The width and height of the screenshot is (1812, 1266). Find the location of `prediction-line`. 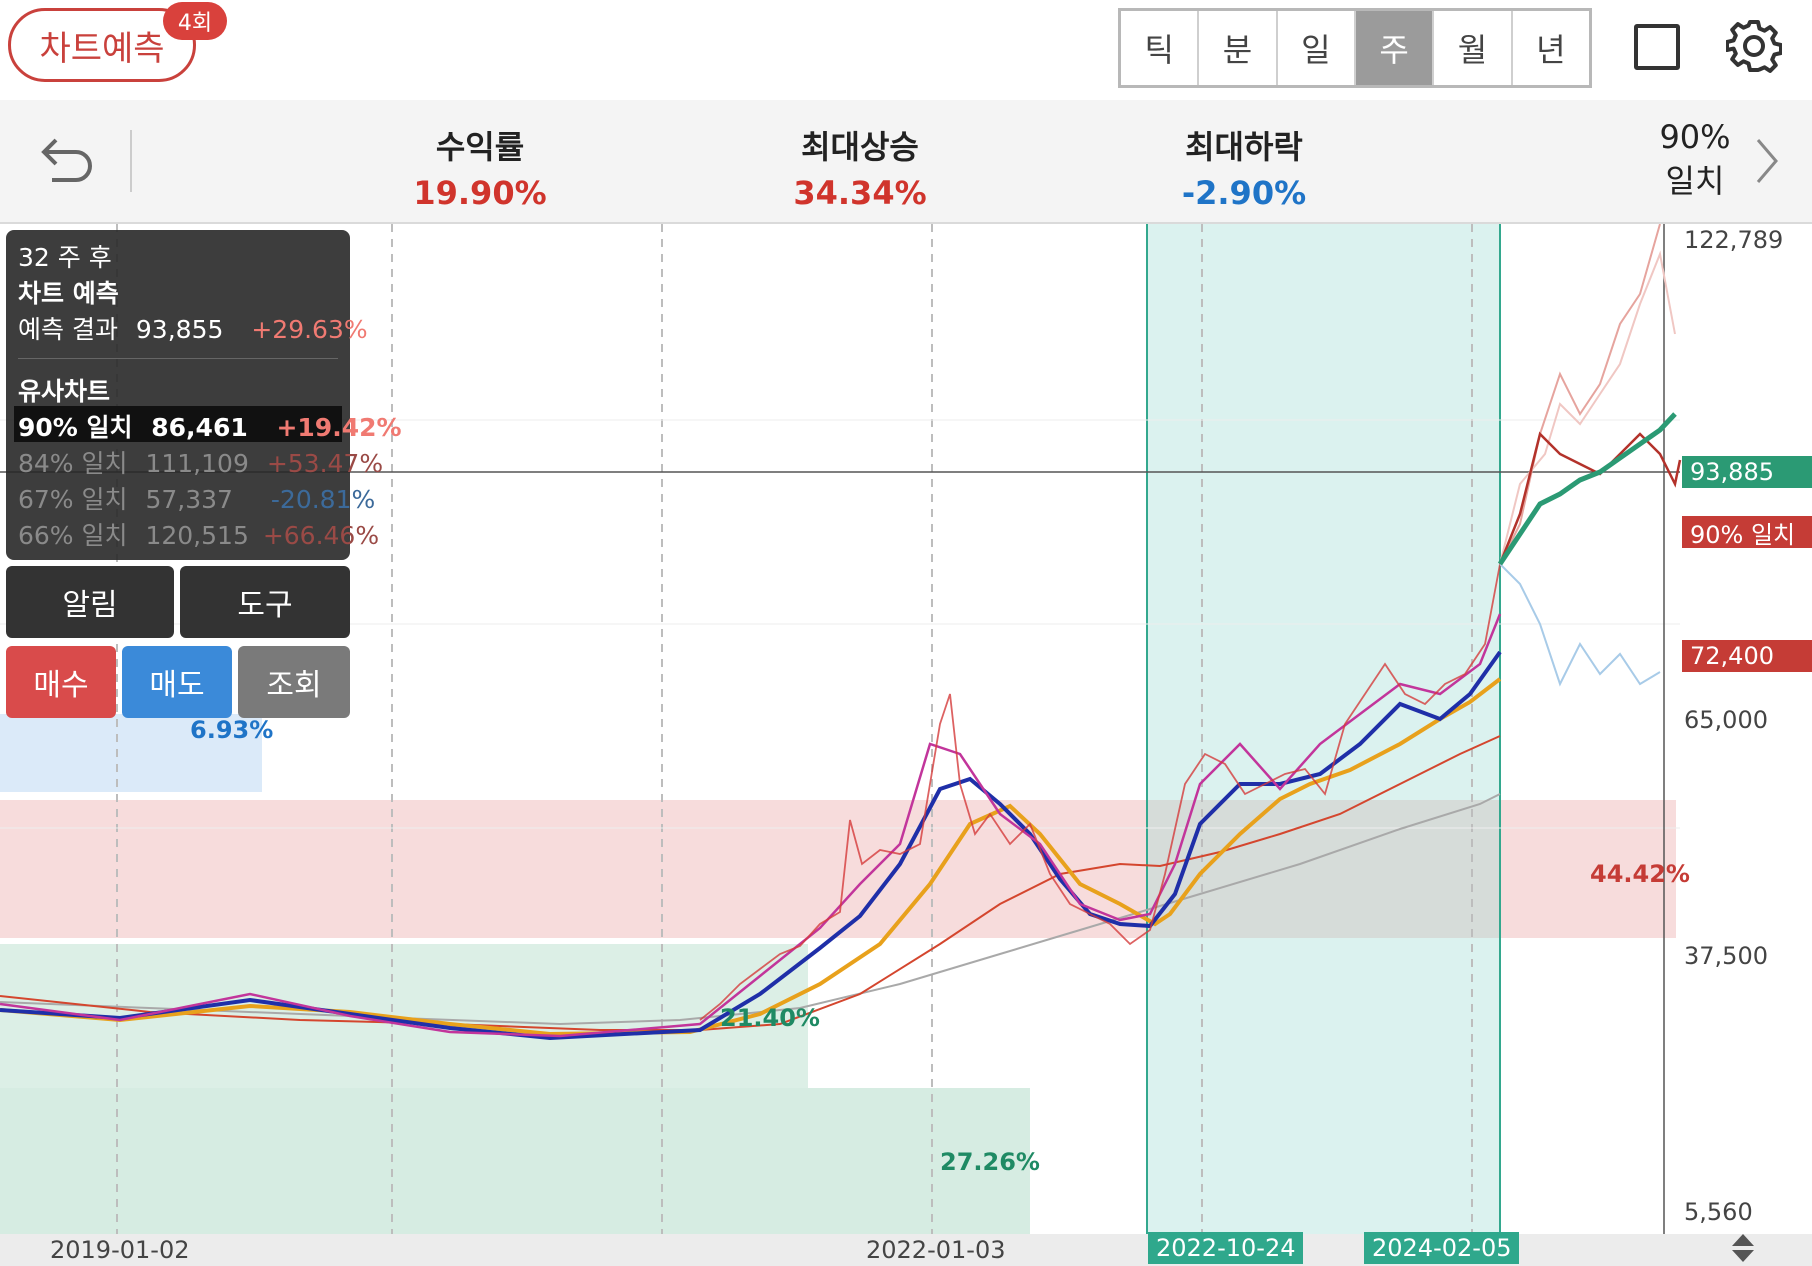

prediction-line is located at coordinates (1587, 489).